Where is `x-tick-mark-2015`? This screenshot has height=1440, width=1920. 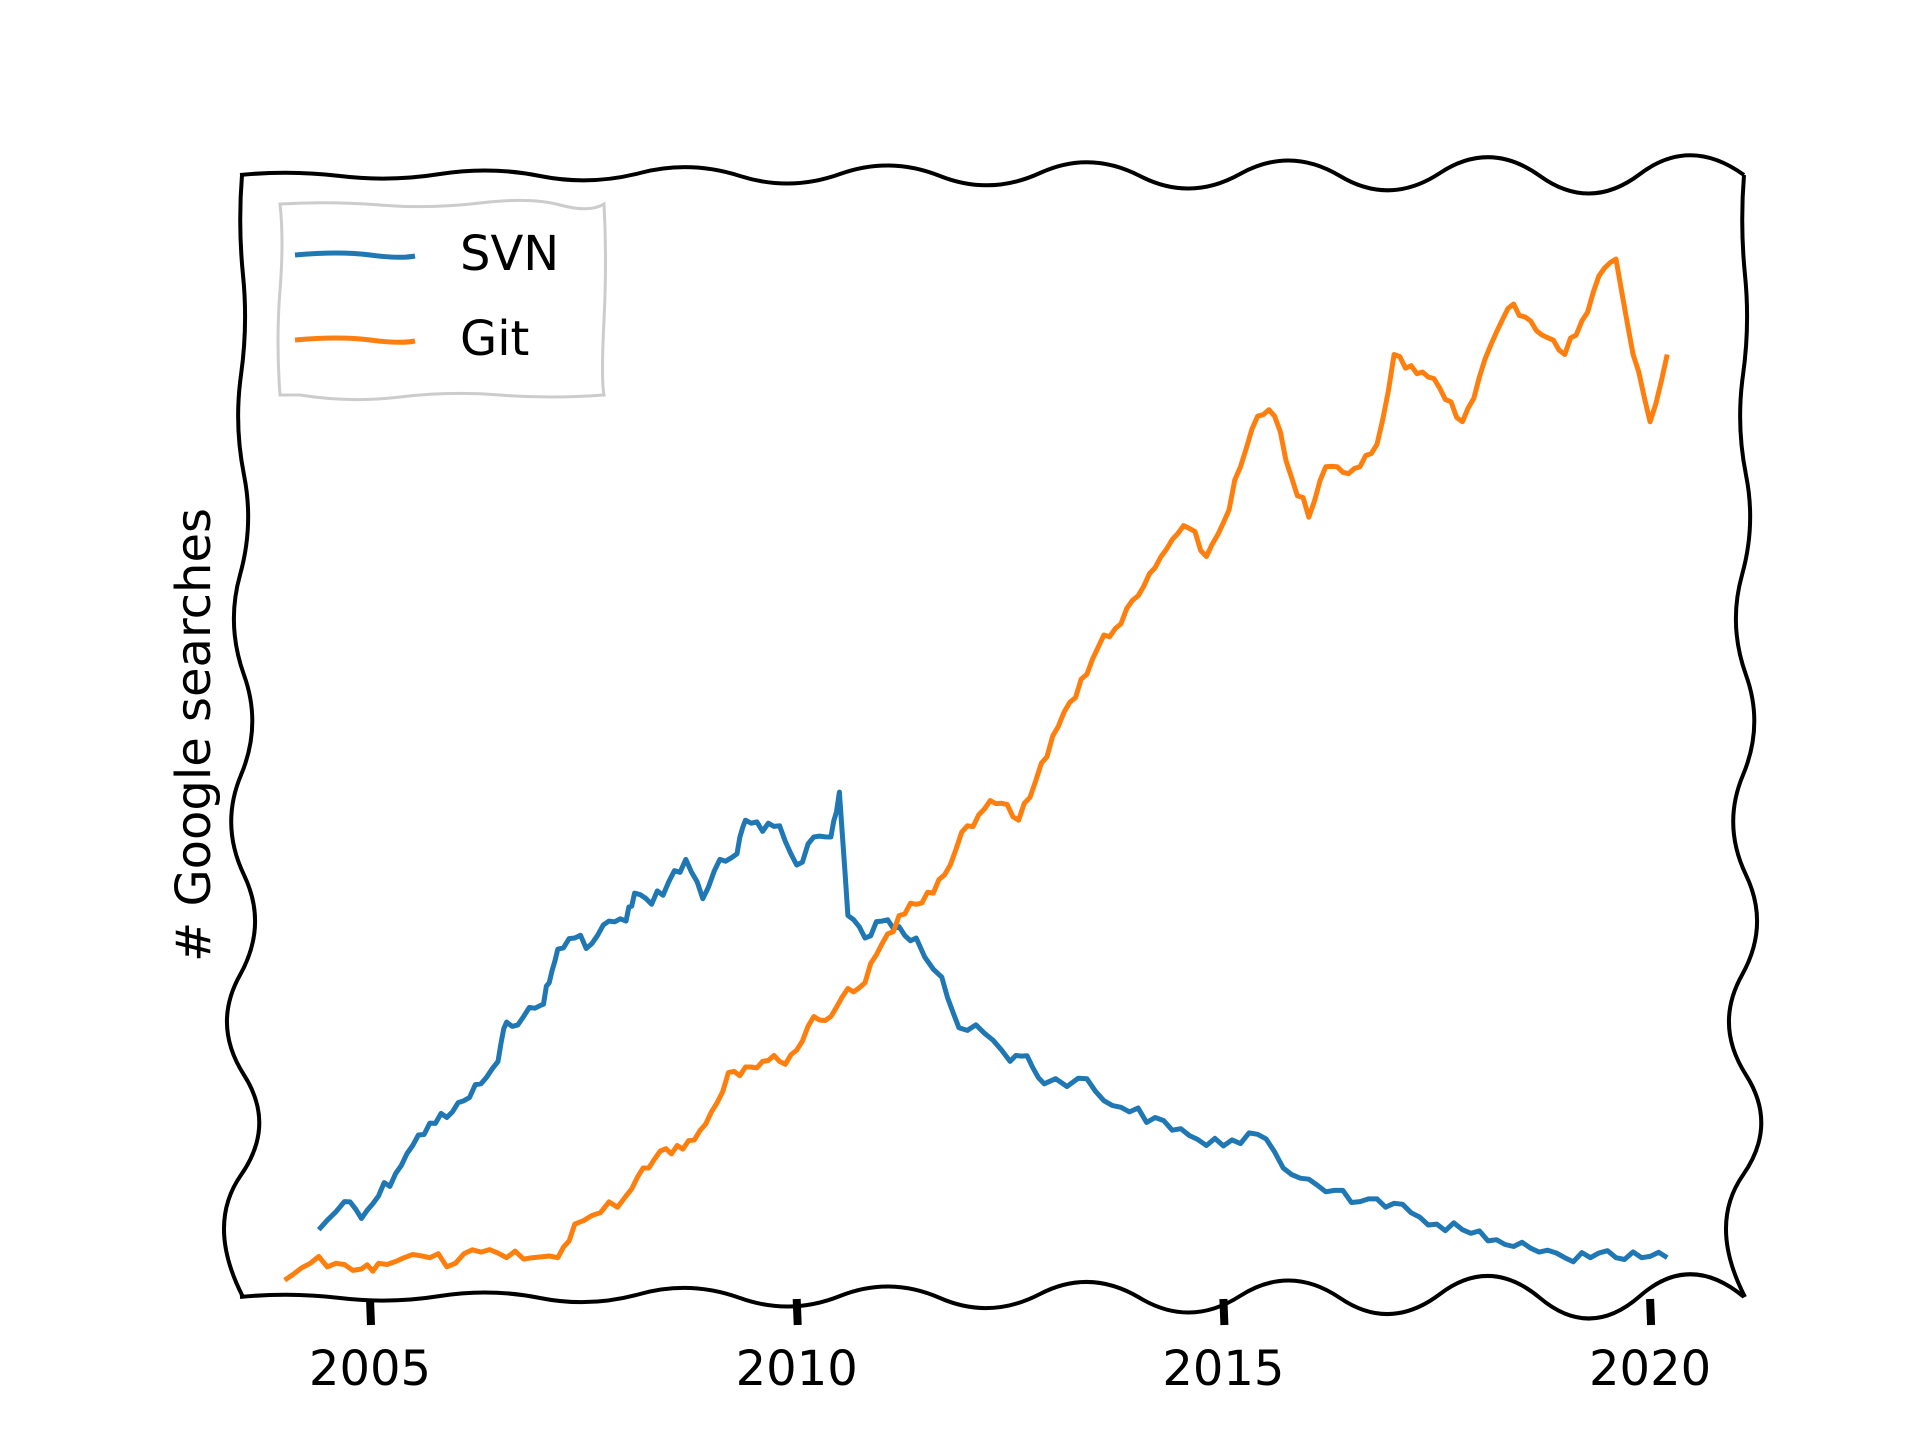
x-tick-mark-2015 is located at coordinates (1224, 1312).